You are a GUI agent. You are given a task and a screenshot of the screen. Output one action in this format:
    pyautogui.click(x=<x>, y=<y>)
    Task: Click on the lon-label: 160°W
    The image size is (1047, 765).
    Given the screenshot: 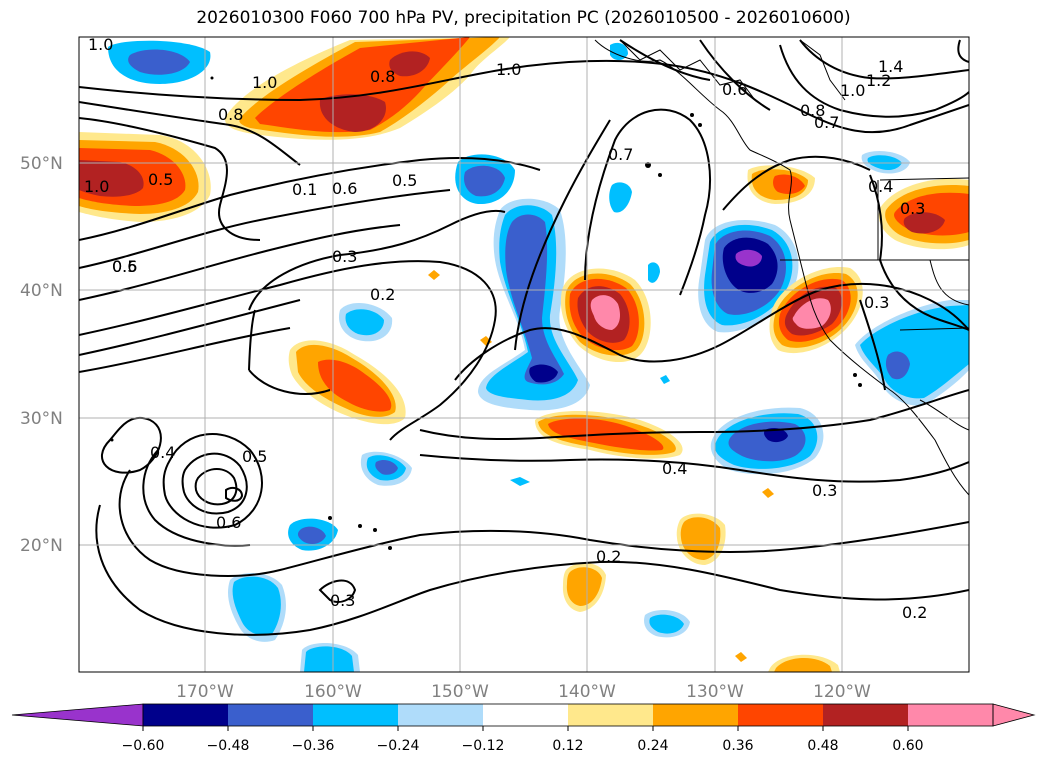 What is the action you would take?
    pyautogui.click(x=333, y=692)
    